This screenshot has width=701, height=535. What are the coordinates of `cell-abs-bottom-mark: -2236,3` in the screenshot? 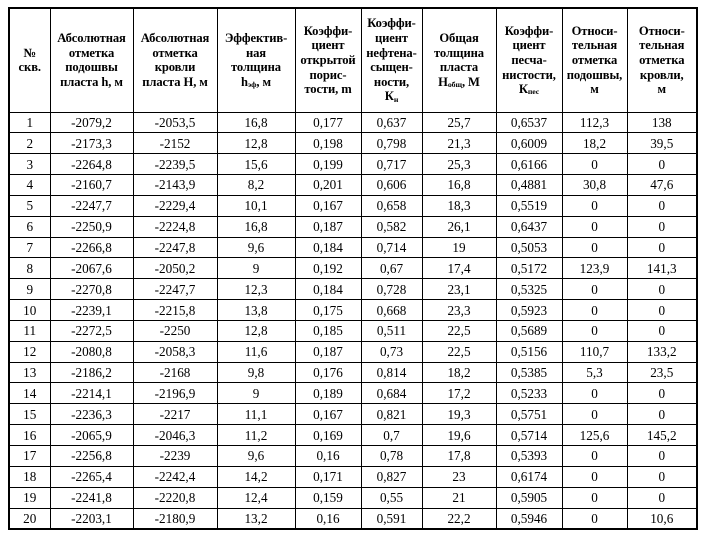 It's located at (91, 414).